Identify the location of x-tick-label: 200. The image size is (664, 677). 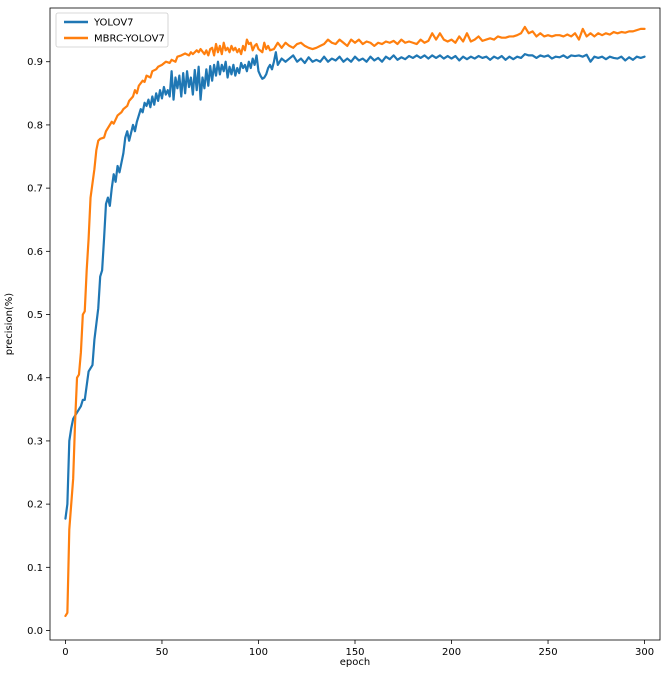
(451, 652).